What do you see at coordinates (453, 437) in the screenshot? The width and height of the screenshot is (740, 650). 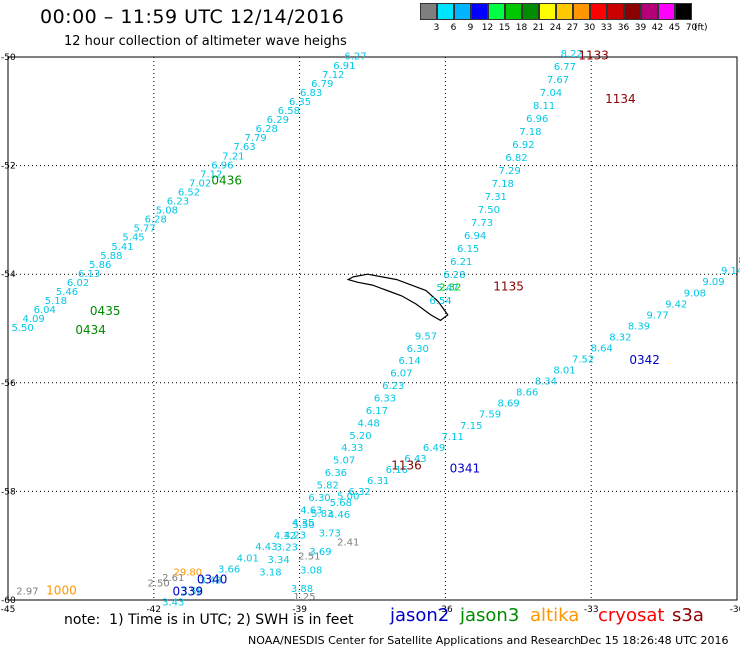 I see `wave-height-label: 7.11` at bounding box center [453, 437].